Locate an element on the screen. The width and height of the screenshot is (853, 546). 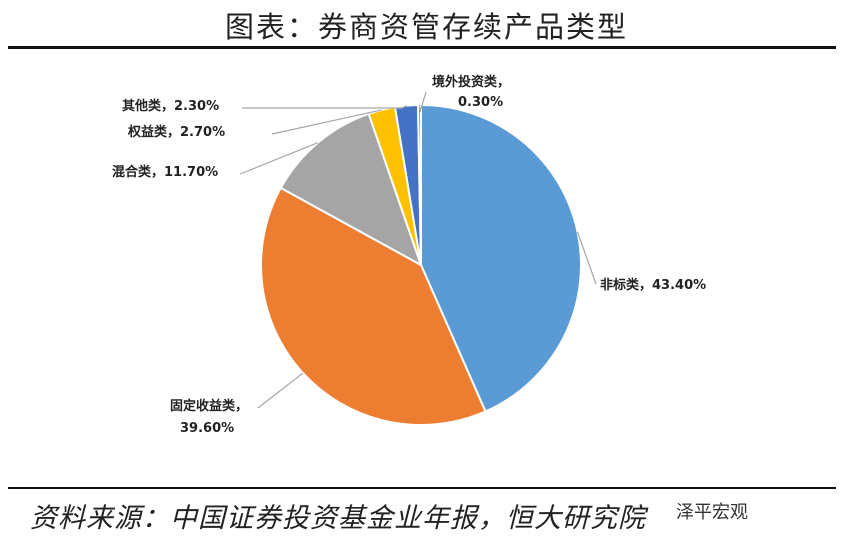
chart-title: 图表：券商资管存续产品类型 is located at coordinates (426, 27).